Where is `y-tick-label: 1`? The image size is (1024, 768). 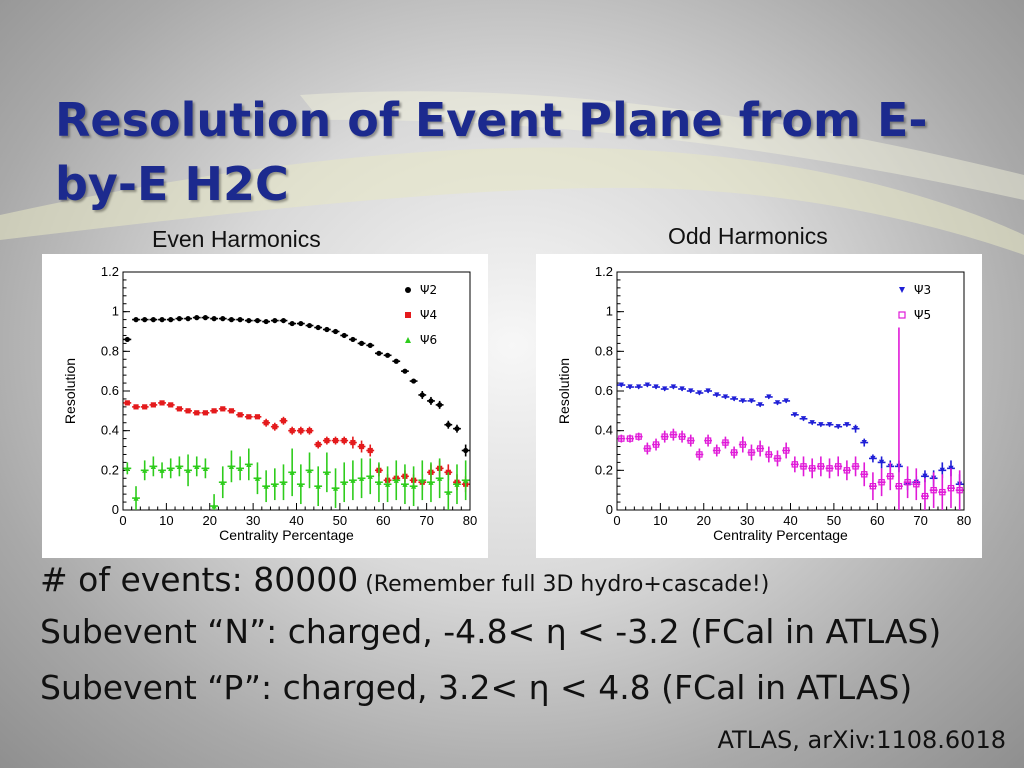
y-tick-label: 1 is located at coordinates (609, 311).